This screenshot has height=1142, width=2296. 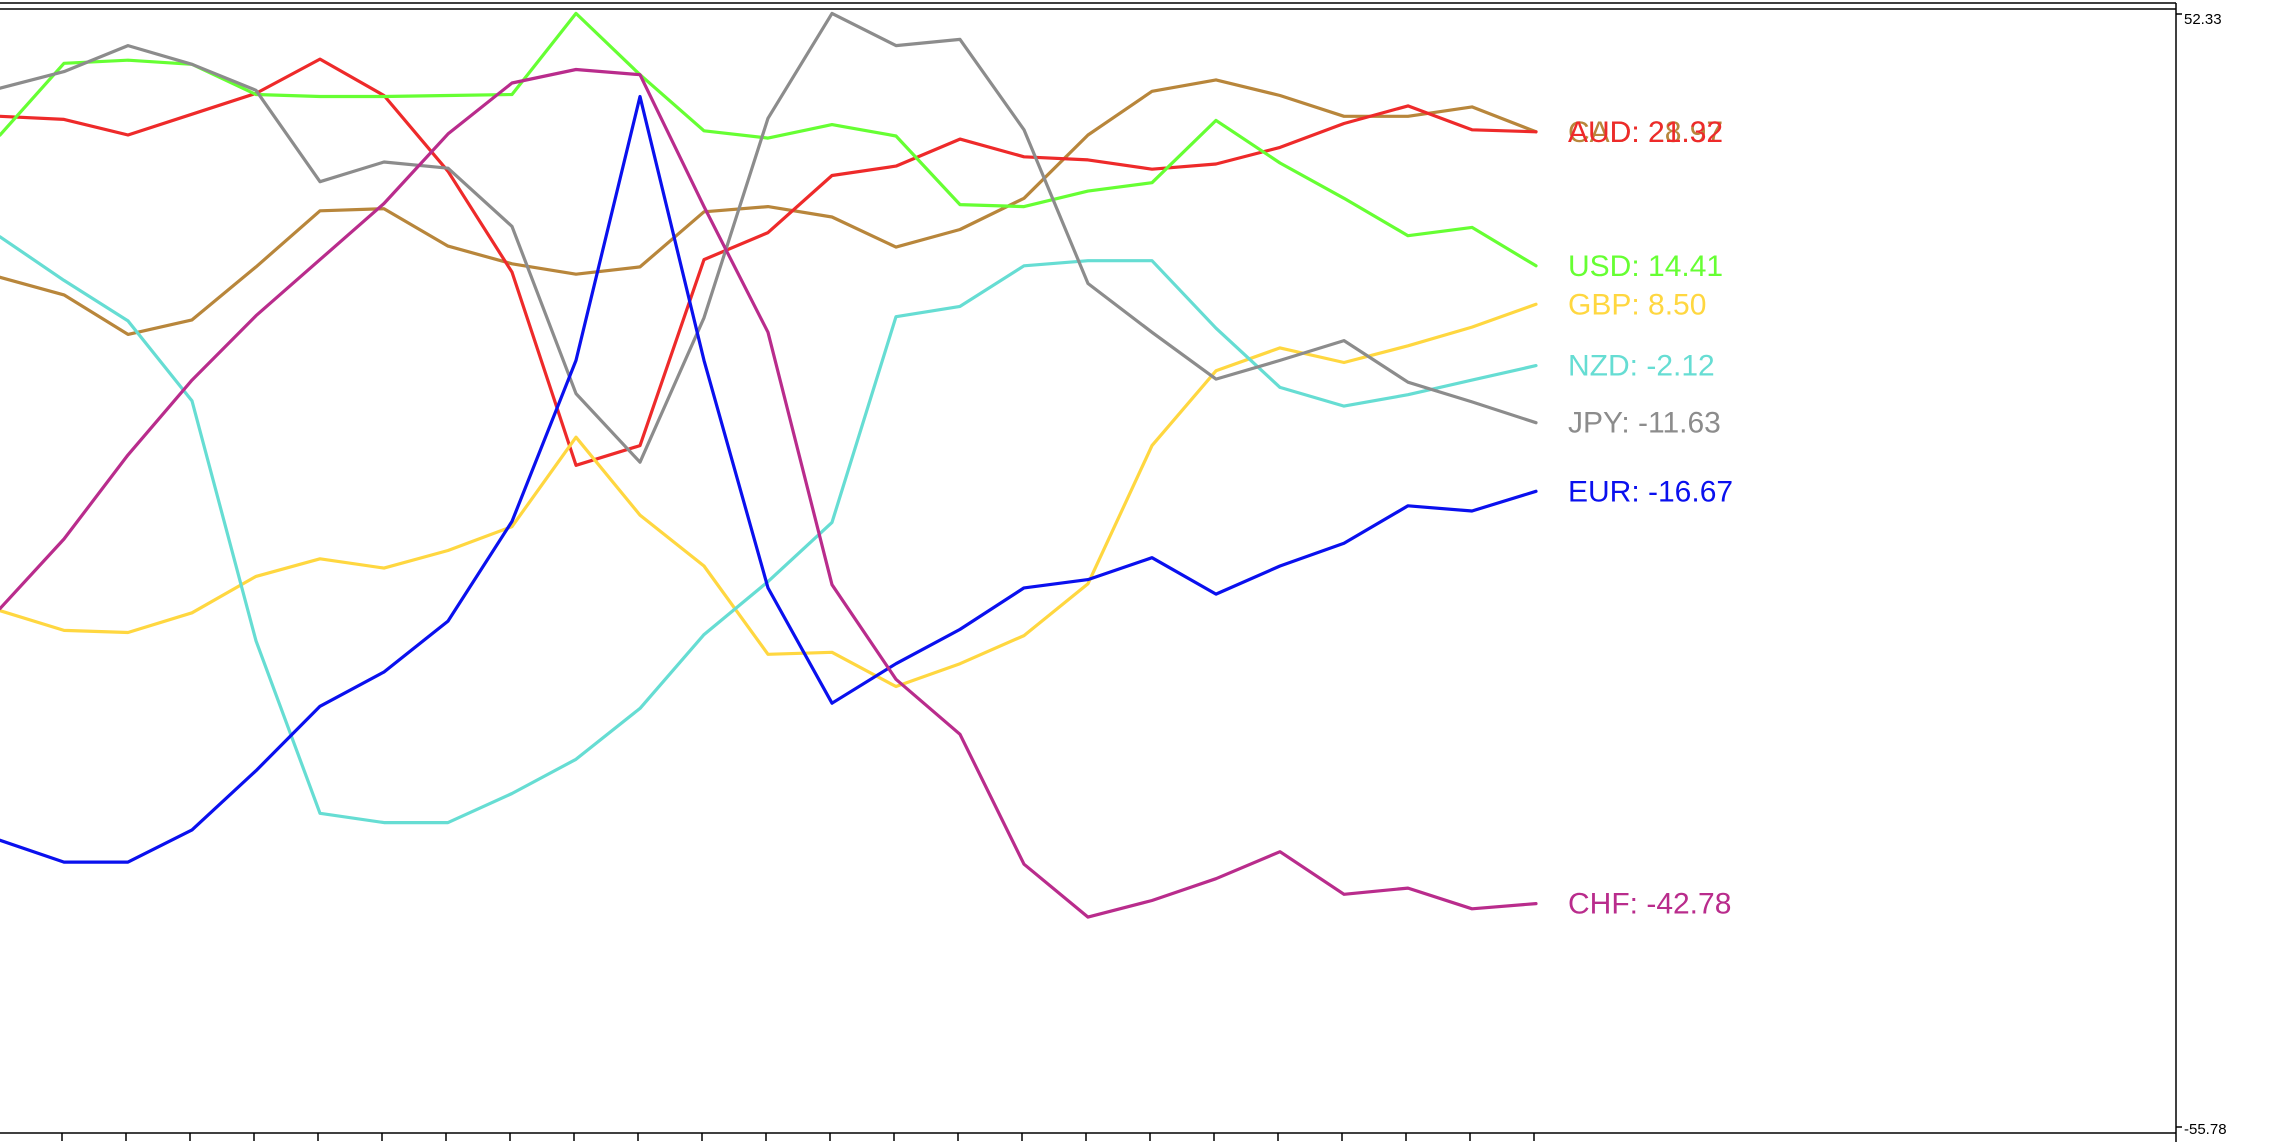 I want to click on series-label-aud: AUD: 21.32, so click(x=1645, y=132).